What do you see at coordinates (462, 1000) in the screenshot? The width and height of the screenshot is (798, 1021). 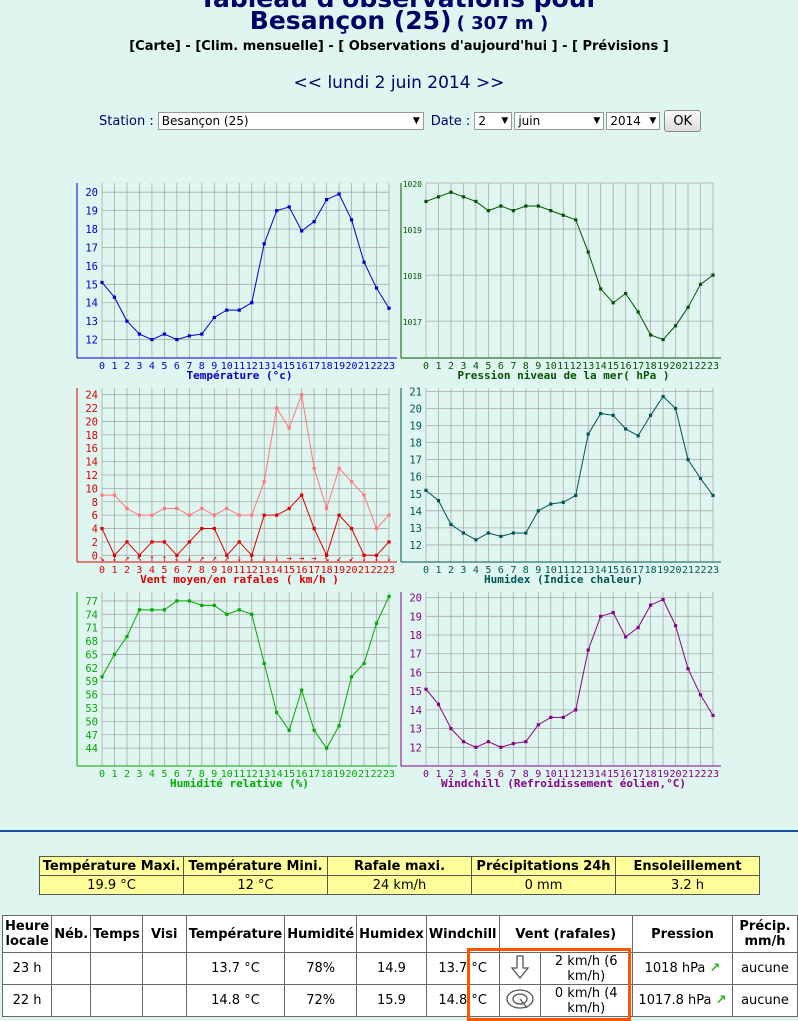 I see `cell-windchill: 14.8 °C` at bounding box center [462, 1000].